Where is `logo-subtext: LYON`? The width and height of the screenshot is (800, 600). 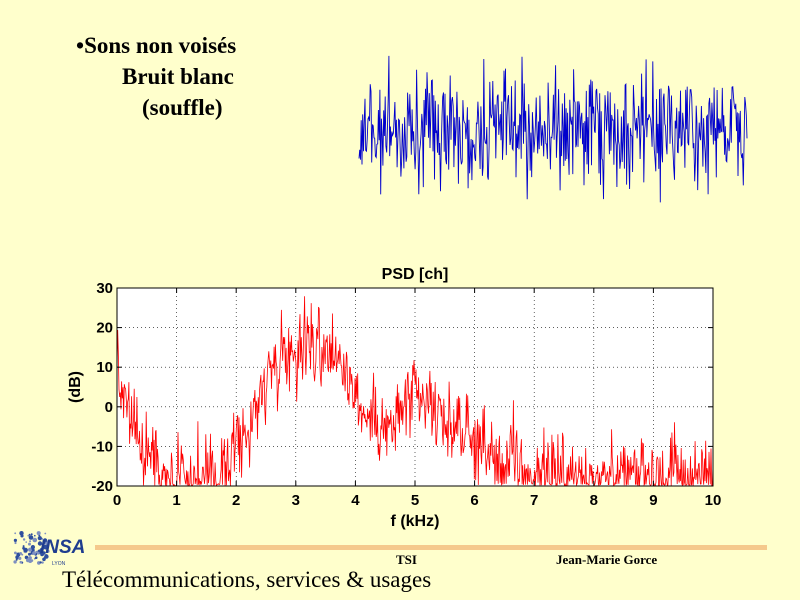 logo-subtext: LYON is located at coordinates (59, 564).